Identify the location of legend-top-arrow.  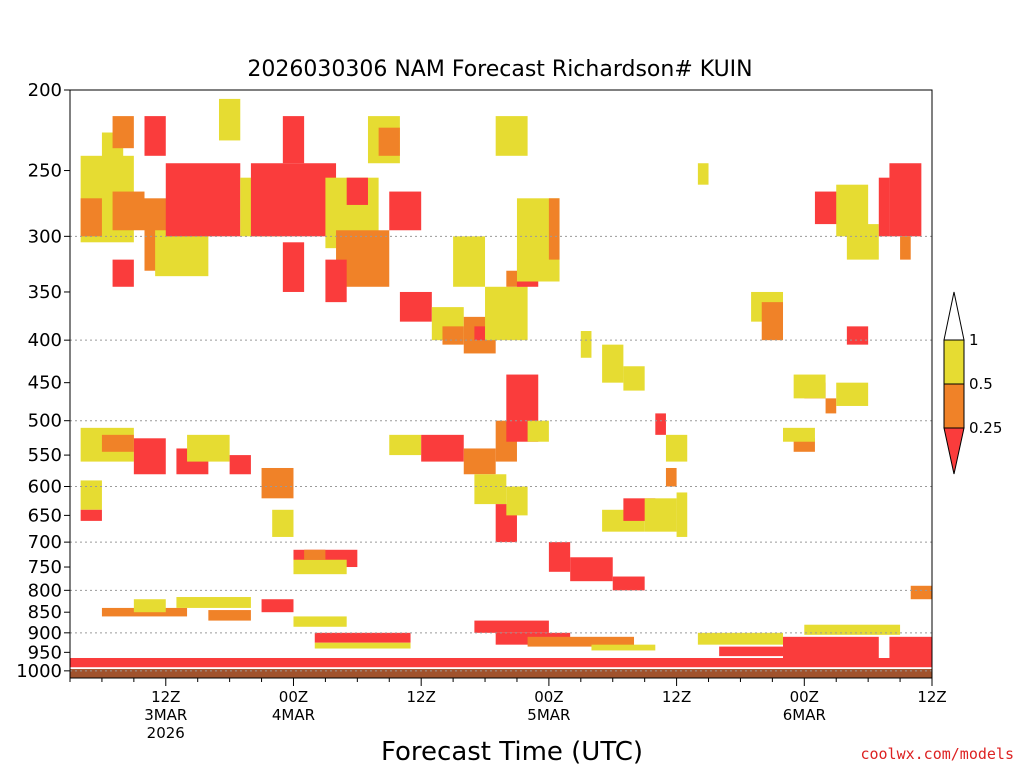
(954, 316).